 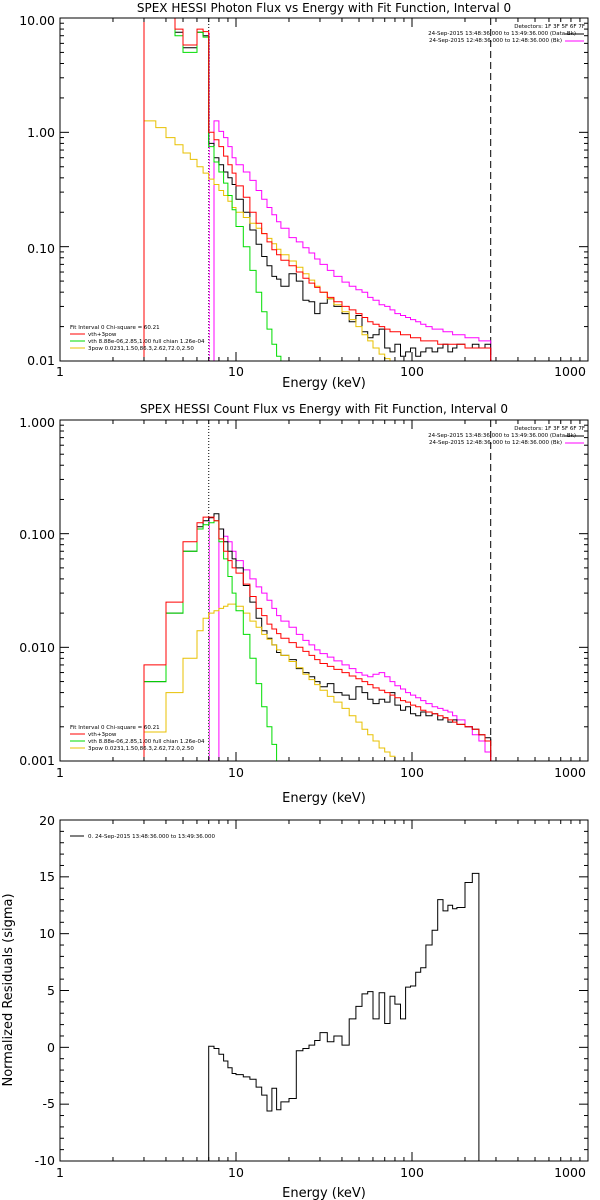 I want to click on photon-flux-xtick-label: 1, so click(x=60, y=371).